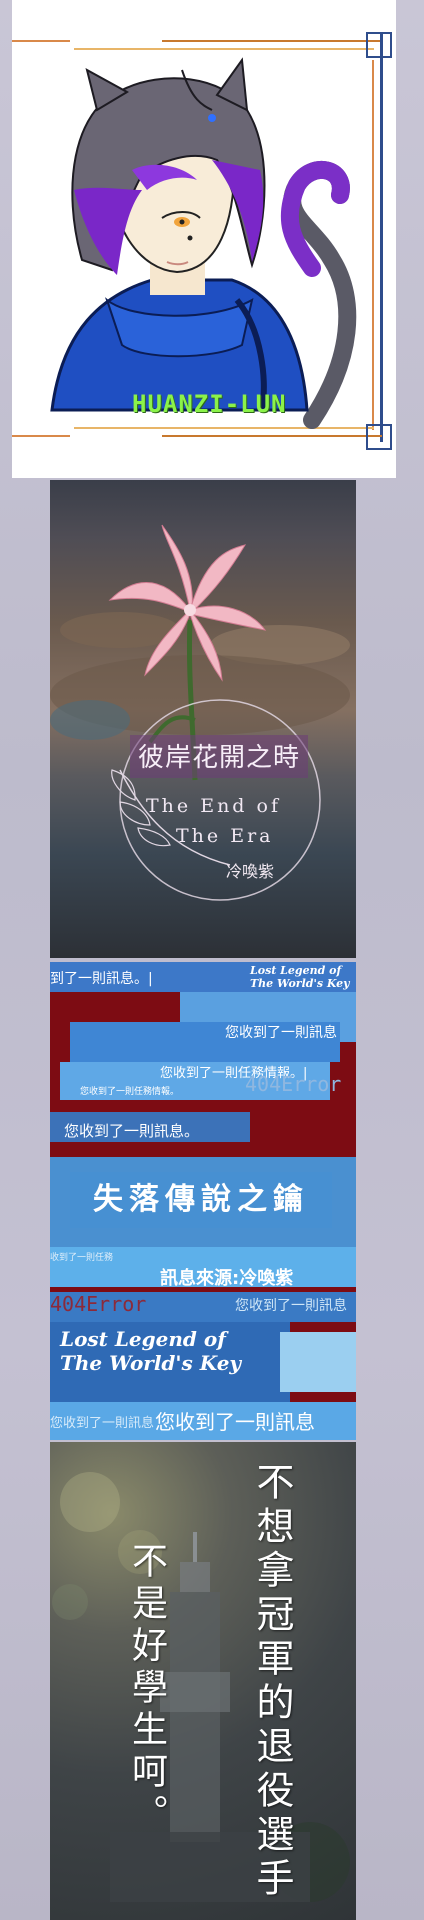 This screenshot has width=424, height=1920. I want to click on notice-text: 您收到了一則任務情報。|, so click(234, 1073).